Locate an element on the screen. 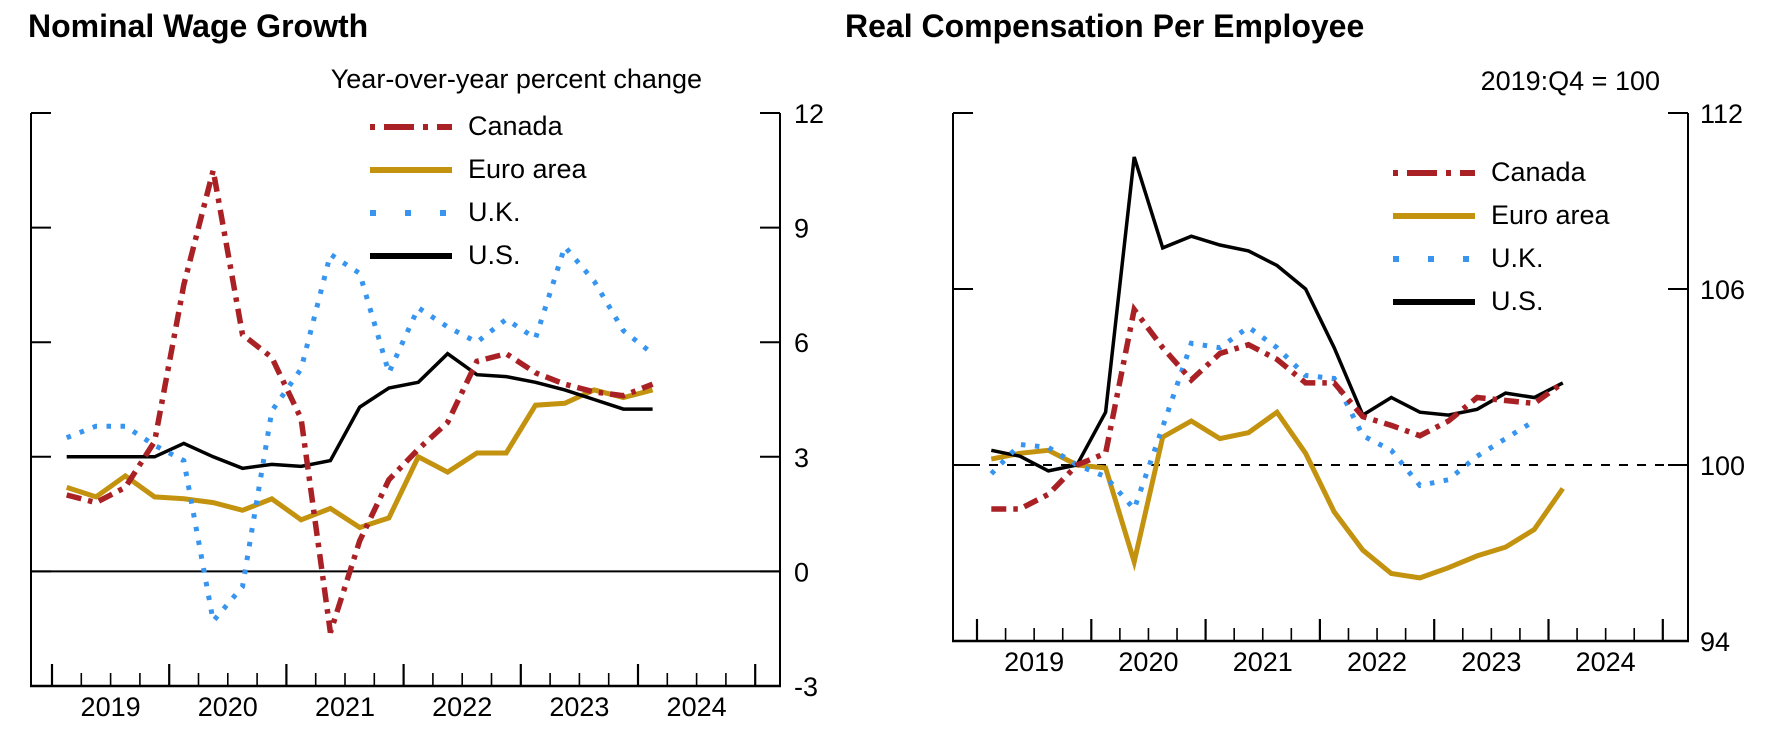 The height and width of the screenshot is (740, 1776). svg-text: 3 is located at coordinates (801, 458).